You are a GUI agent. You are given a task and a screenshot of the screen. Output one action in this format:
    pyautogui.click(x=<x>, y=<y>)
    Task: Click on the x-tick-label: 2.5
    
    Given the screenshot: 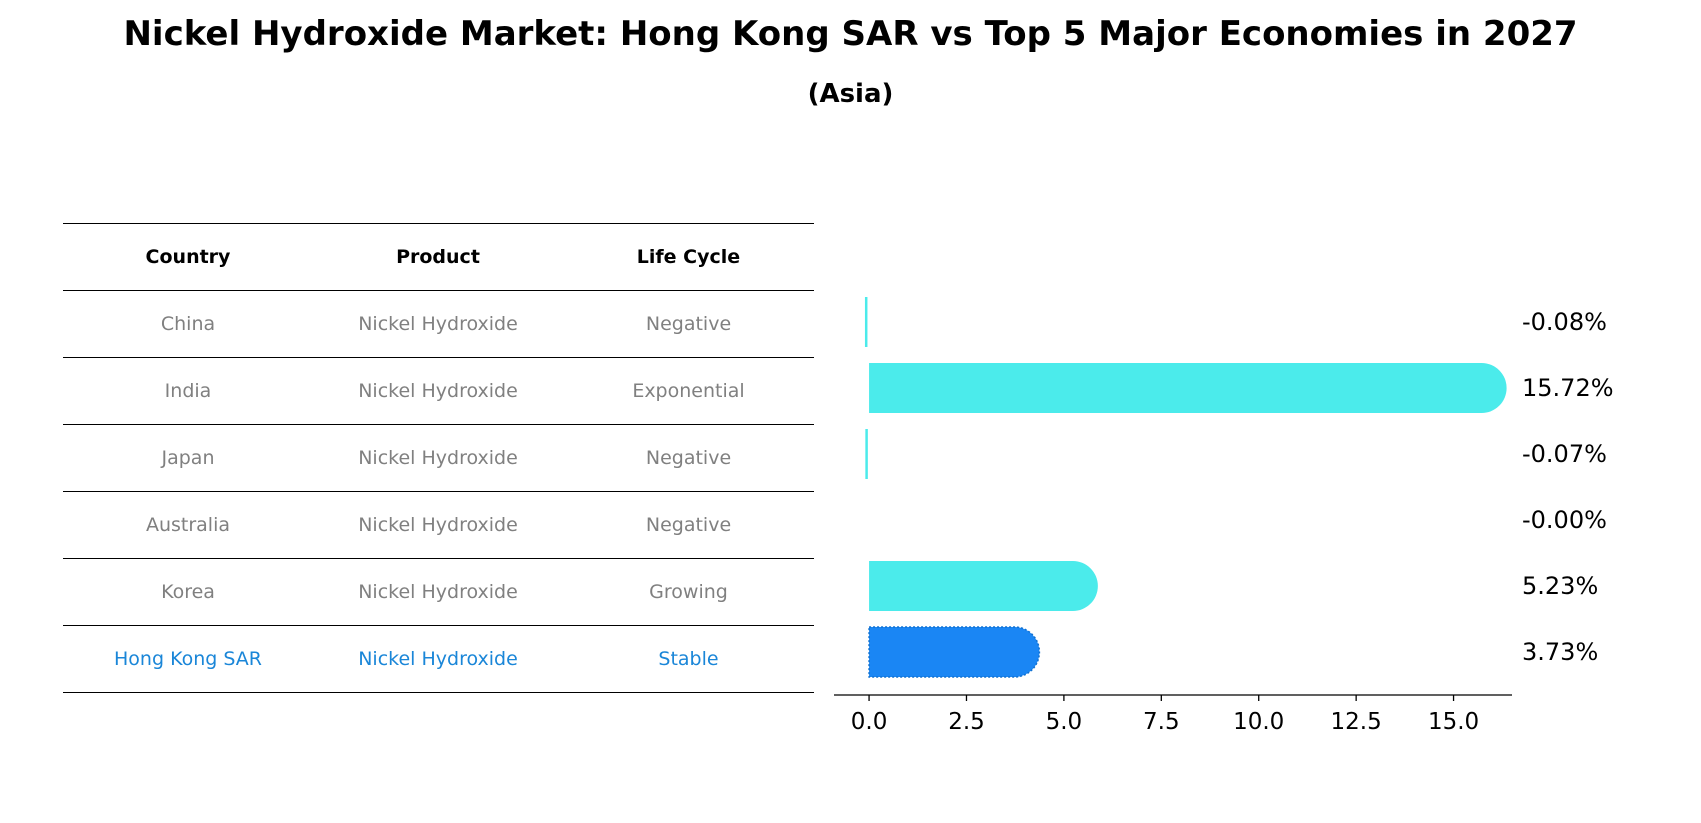 What is the action you would take?
    pyautogui.click(x=966, y=722)
    